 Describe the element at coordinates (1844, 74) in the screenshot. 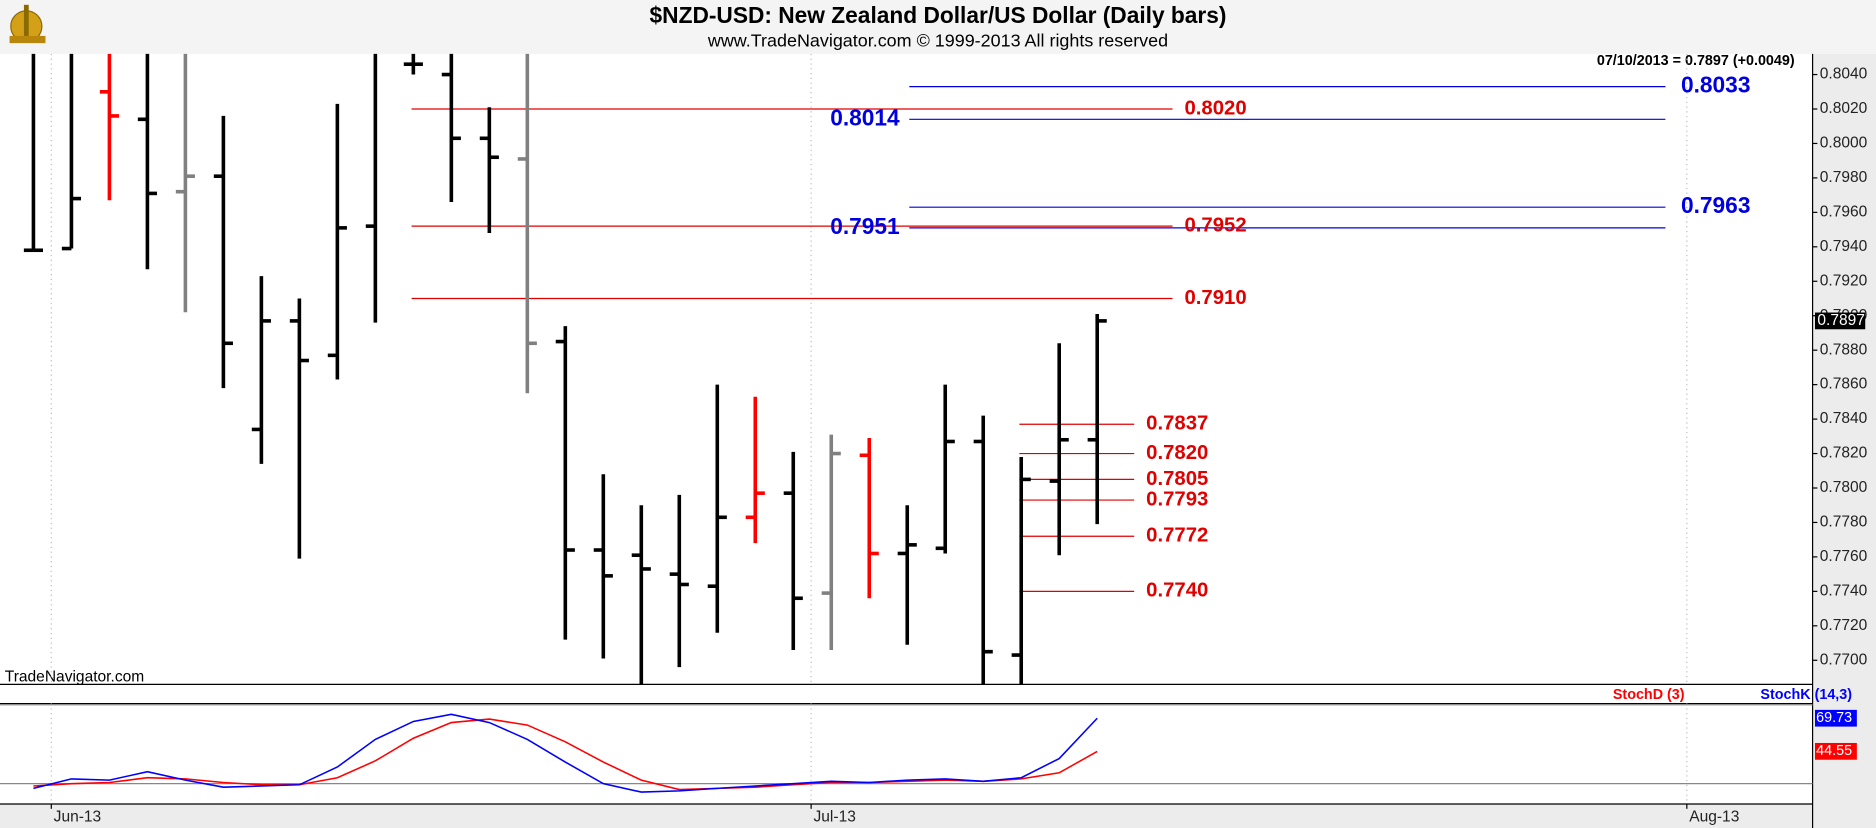

I see `y-tick-label: 0.8040` at that location.